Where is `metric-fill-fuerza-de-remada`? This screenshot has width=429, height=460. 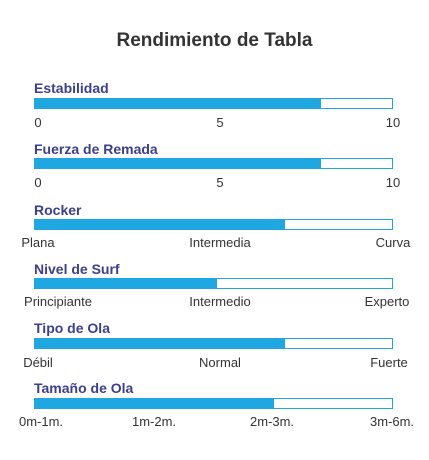 metric-fill-fuerza-de-remada is located at coordinates (178, 163).